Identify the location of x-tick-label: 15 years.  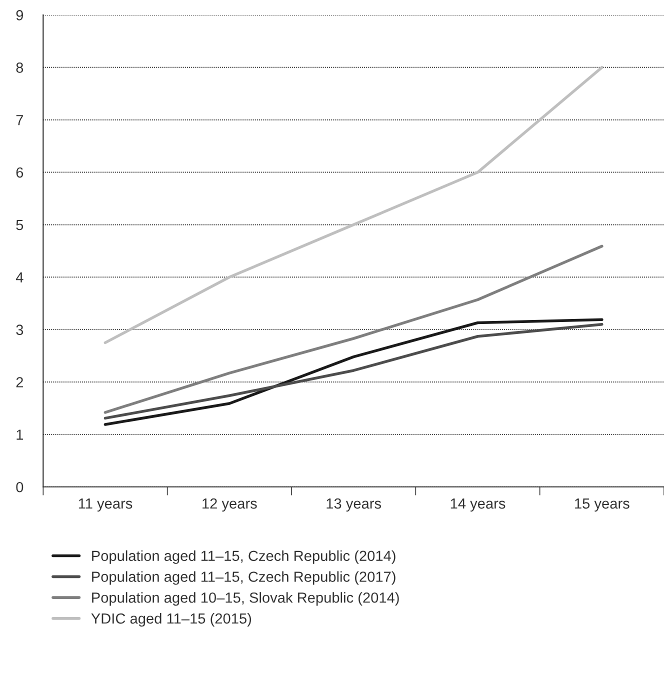
(602, 505).